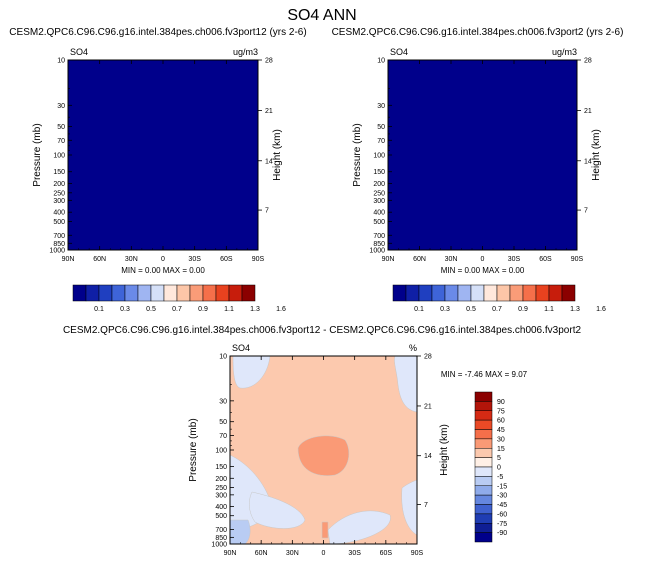 Image resolution: width=645 pixels, height=565 pixels. Describe the element at coordinates (502, 524) in the screenshot. I see `diff-colorbar-label: -75` at that location.